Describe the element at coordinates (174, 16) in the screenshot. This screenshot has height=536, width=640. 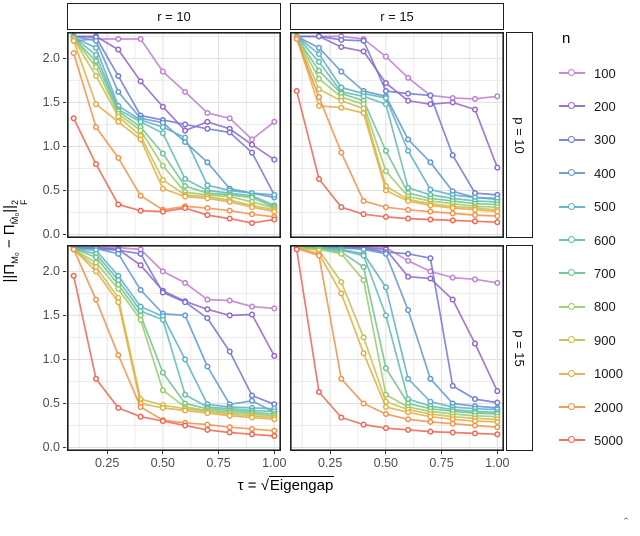
I see `facet-strip-label: r = 10` at that location.